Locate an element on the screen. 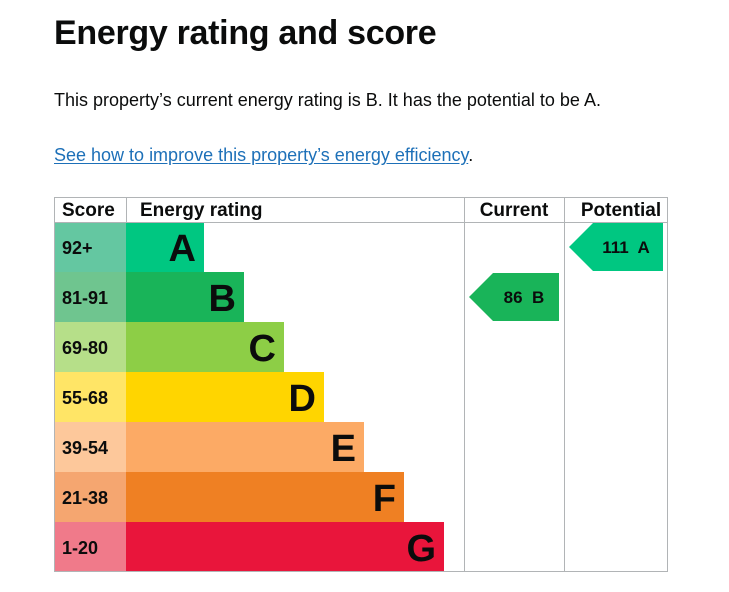 The image size is (729, 592). rating-bar-f is located at coordinates (265, 497).